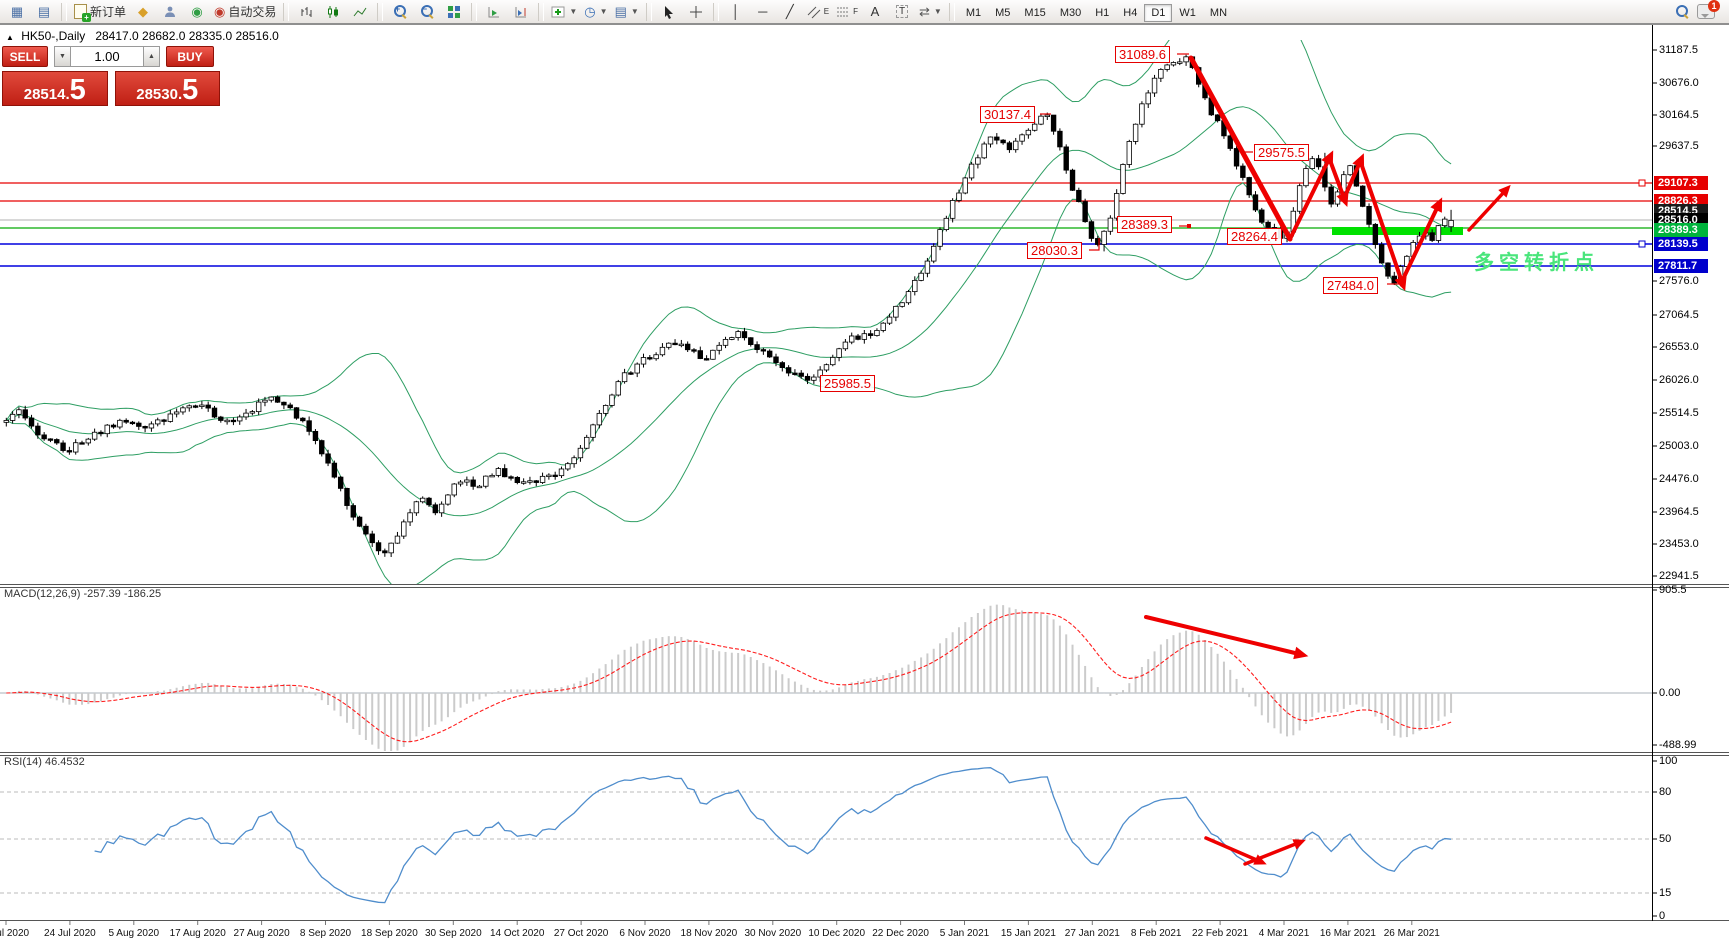  I want to click on price-tick: 29637.5, so click(1679, 146).